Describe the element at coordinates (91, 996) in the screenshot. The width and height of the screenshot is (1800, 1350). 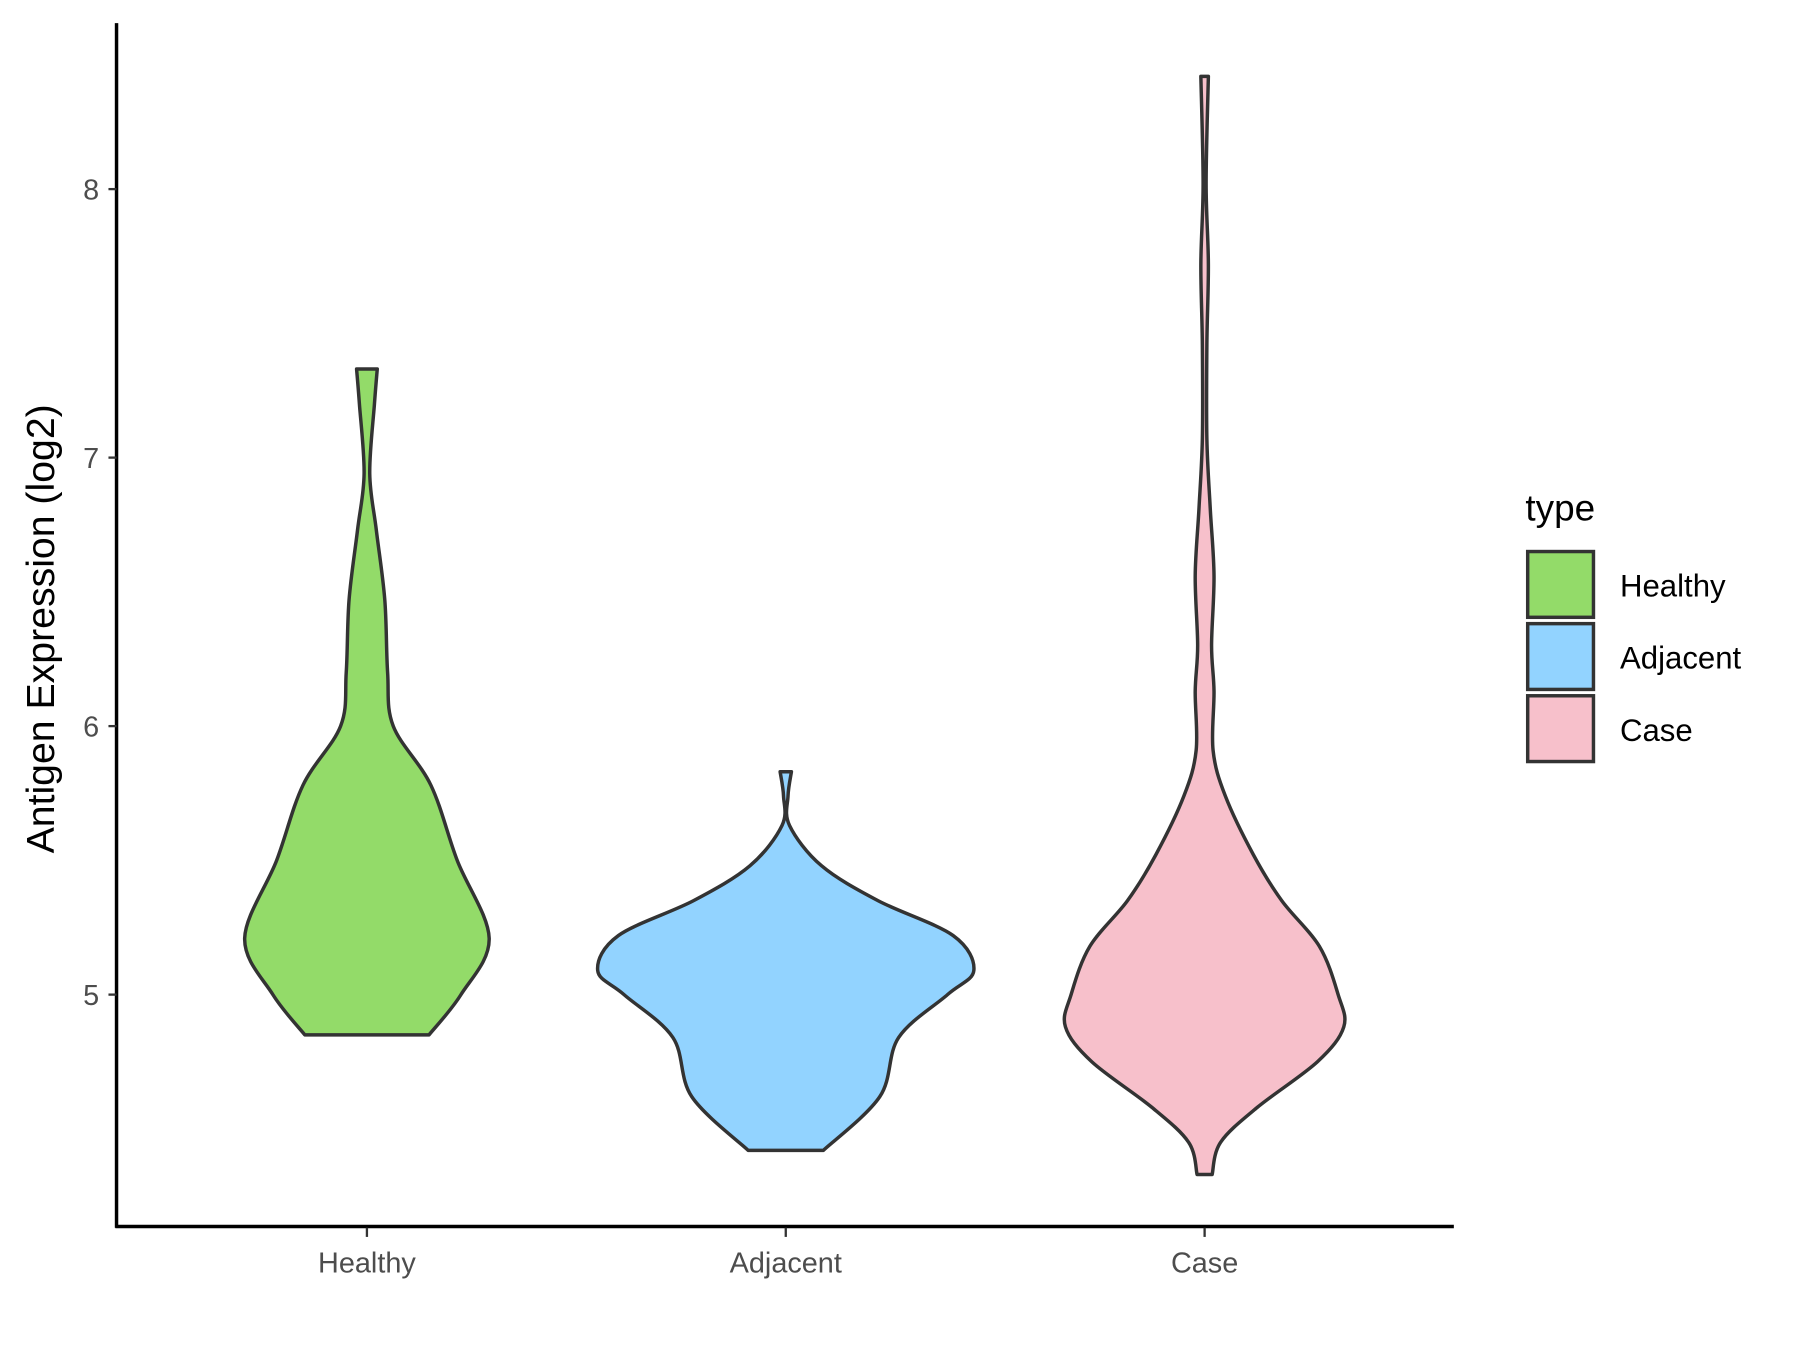
I see `y-tick-label: 5` at that location.